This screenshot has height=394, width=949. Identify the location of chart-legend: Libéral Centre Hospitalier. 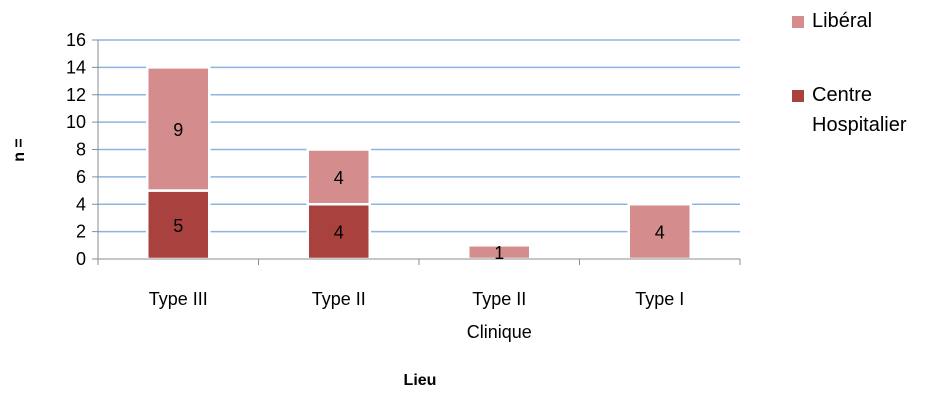
(869, 95).